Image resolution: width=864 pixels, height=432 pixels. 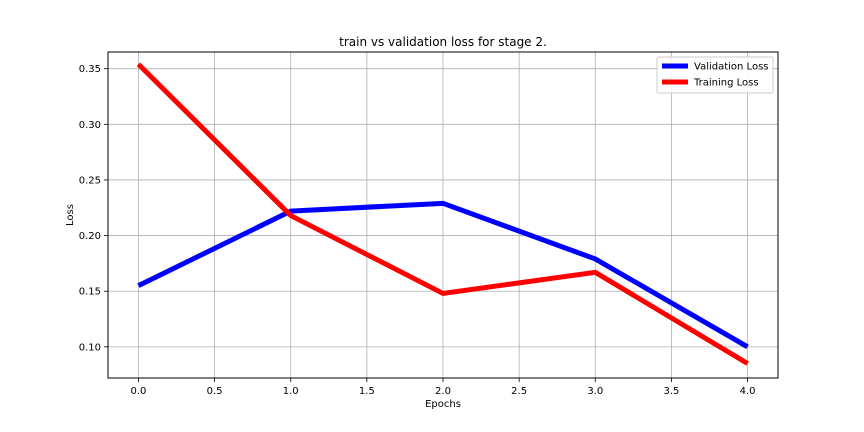 What do you see at coordinates (93, 208) in the screenshot?
I see `y-axis-ticks: 0.10 0.15 0.20 0.25 0.30 0.35` at bounding box center [93, 208].